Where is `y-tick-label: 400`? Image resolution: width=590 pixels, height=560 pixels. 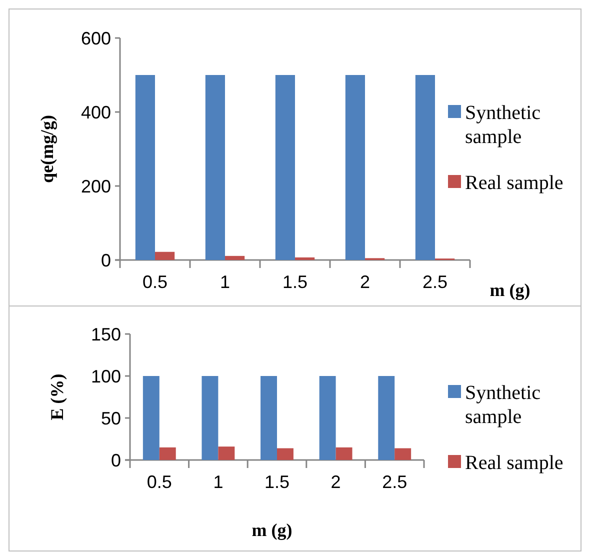 y-tick-label: 400 is located at coordinates (95, 112).